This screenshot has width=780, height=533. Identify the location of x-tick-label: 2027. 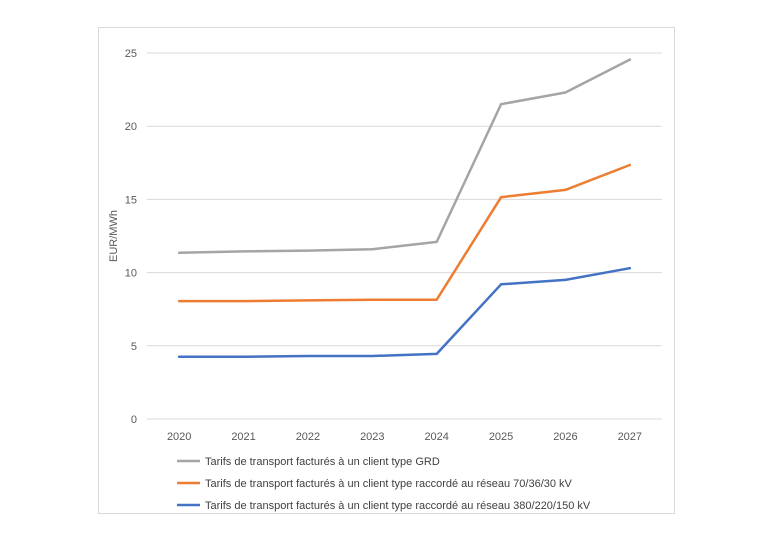
(630, 437).